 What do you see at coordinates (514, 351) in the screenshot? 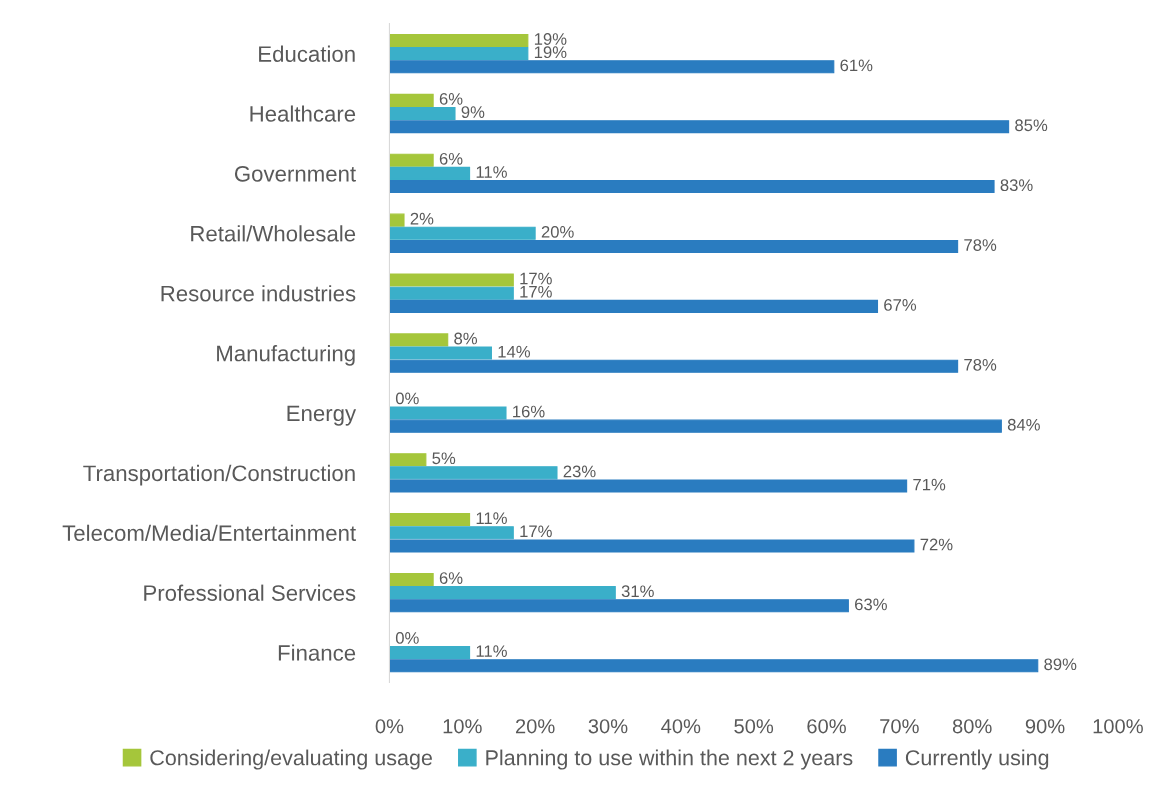
I see `data-label: 14%` at bounding box center [514, 351].